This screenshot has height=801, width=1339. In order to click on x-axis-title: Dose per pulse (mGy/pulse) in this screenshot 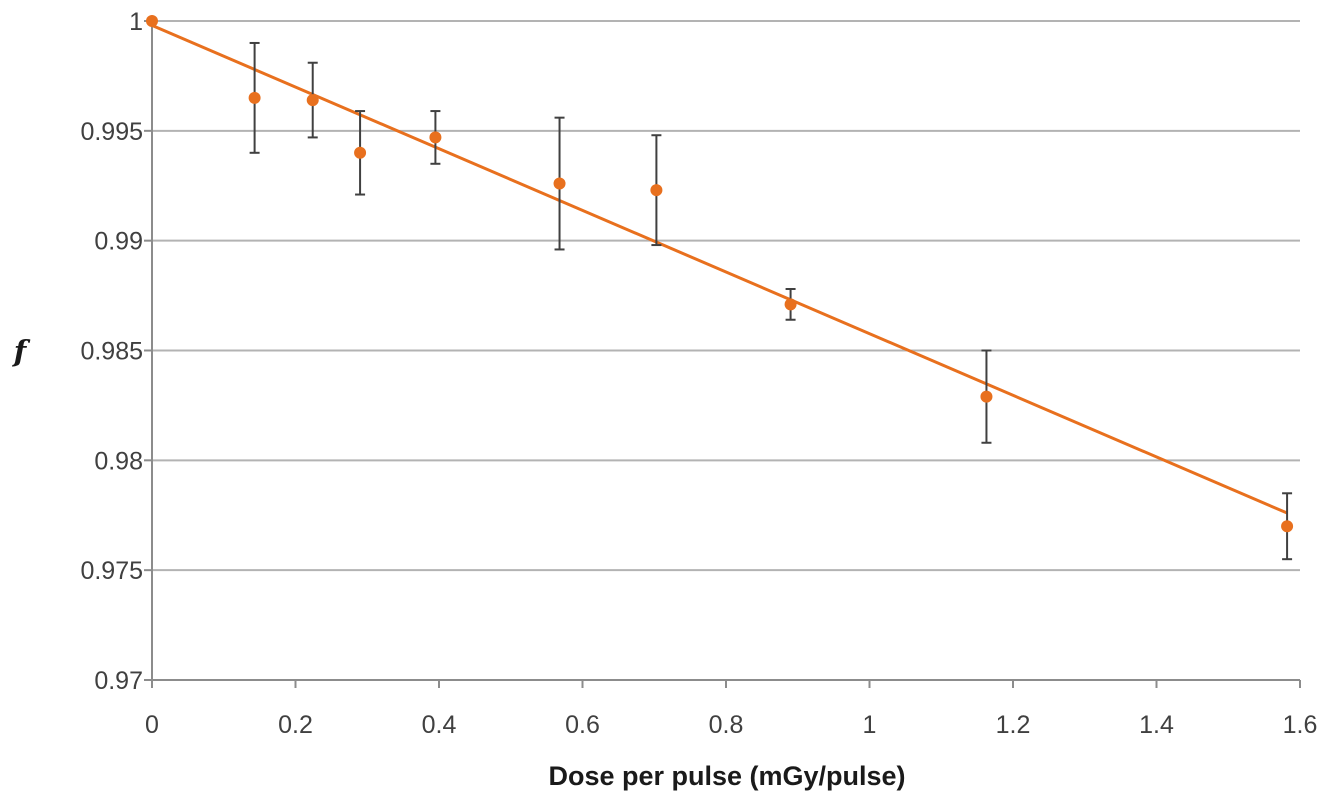, I will do `click(726, 776)`.